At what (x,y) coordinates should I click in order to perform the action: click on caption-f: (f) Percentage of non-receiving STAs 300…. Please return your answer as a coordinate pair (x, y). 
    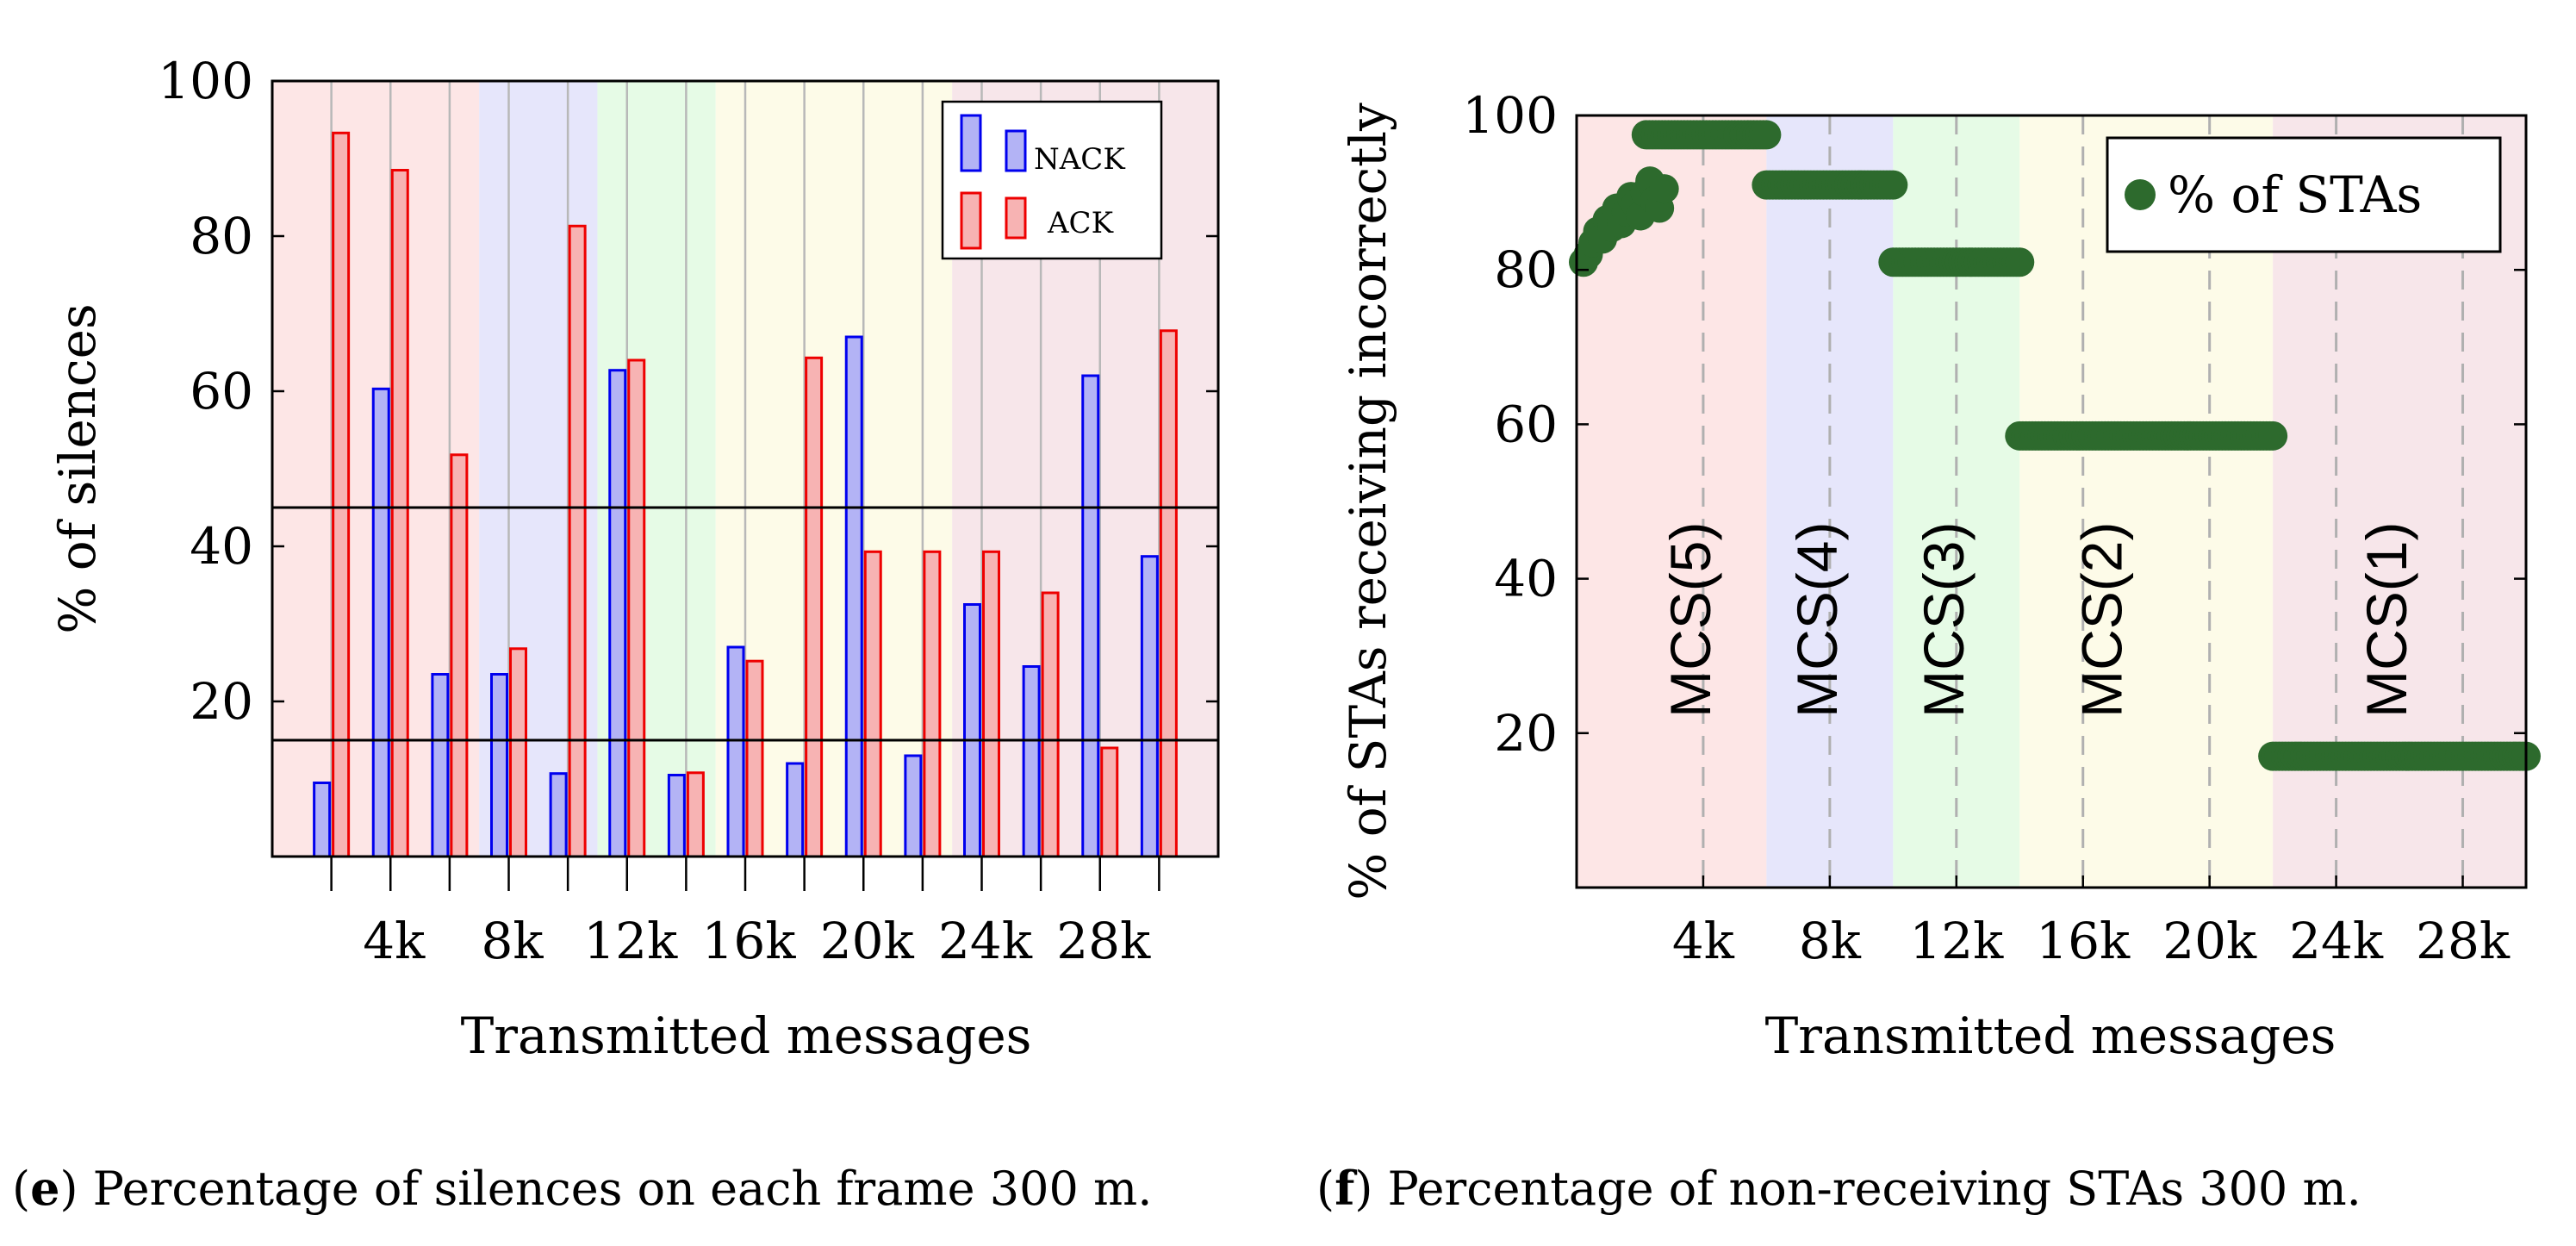
    Looking at the image, I should click on (1839, 1188).